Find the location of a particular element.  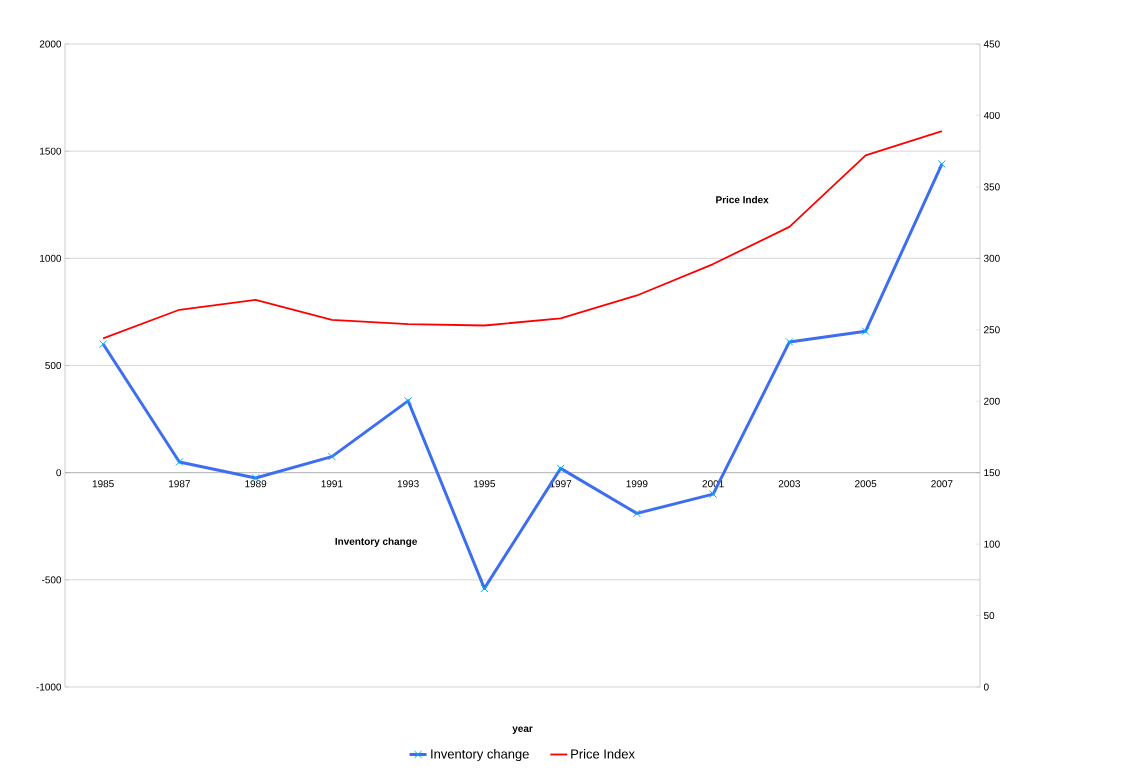

y2-tick-label: 250 is located at coordinates (992, 330).